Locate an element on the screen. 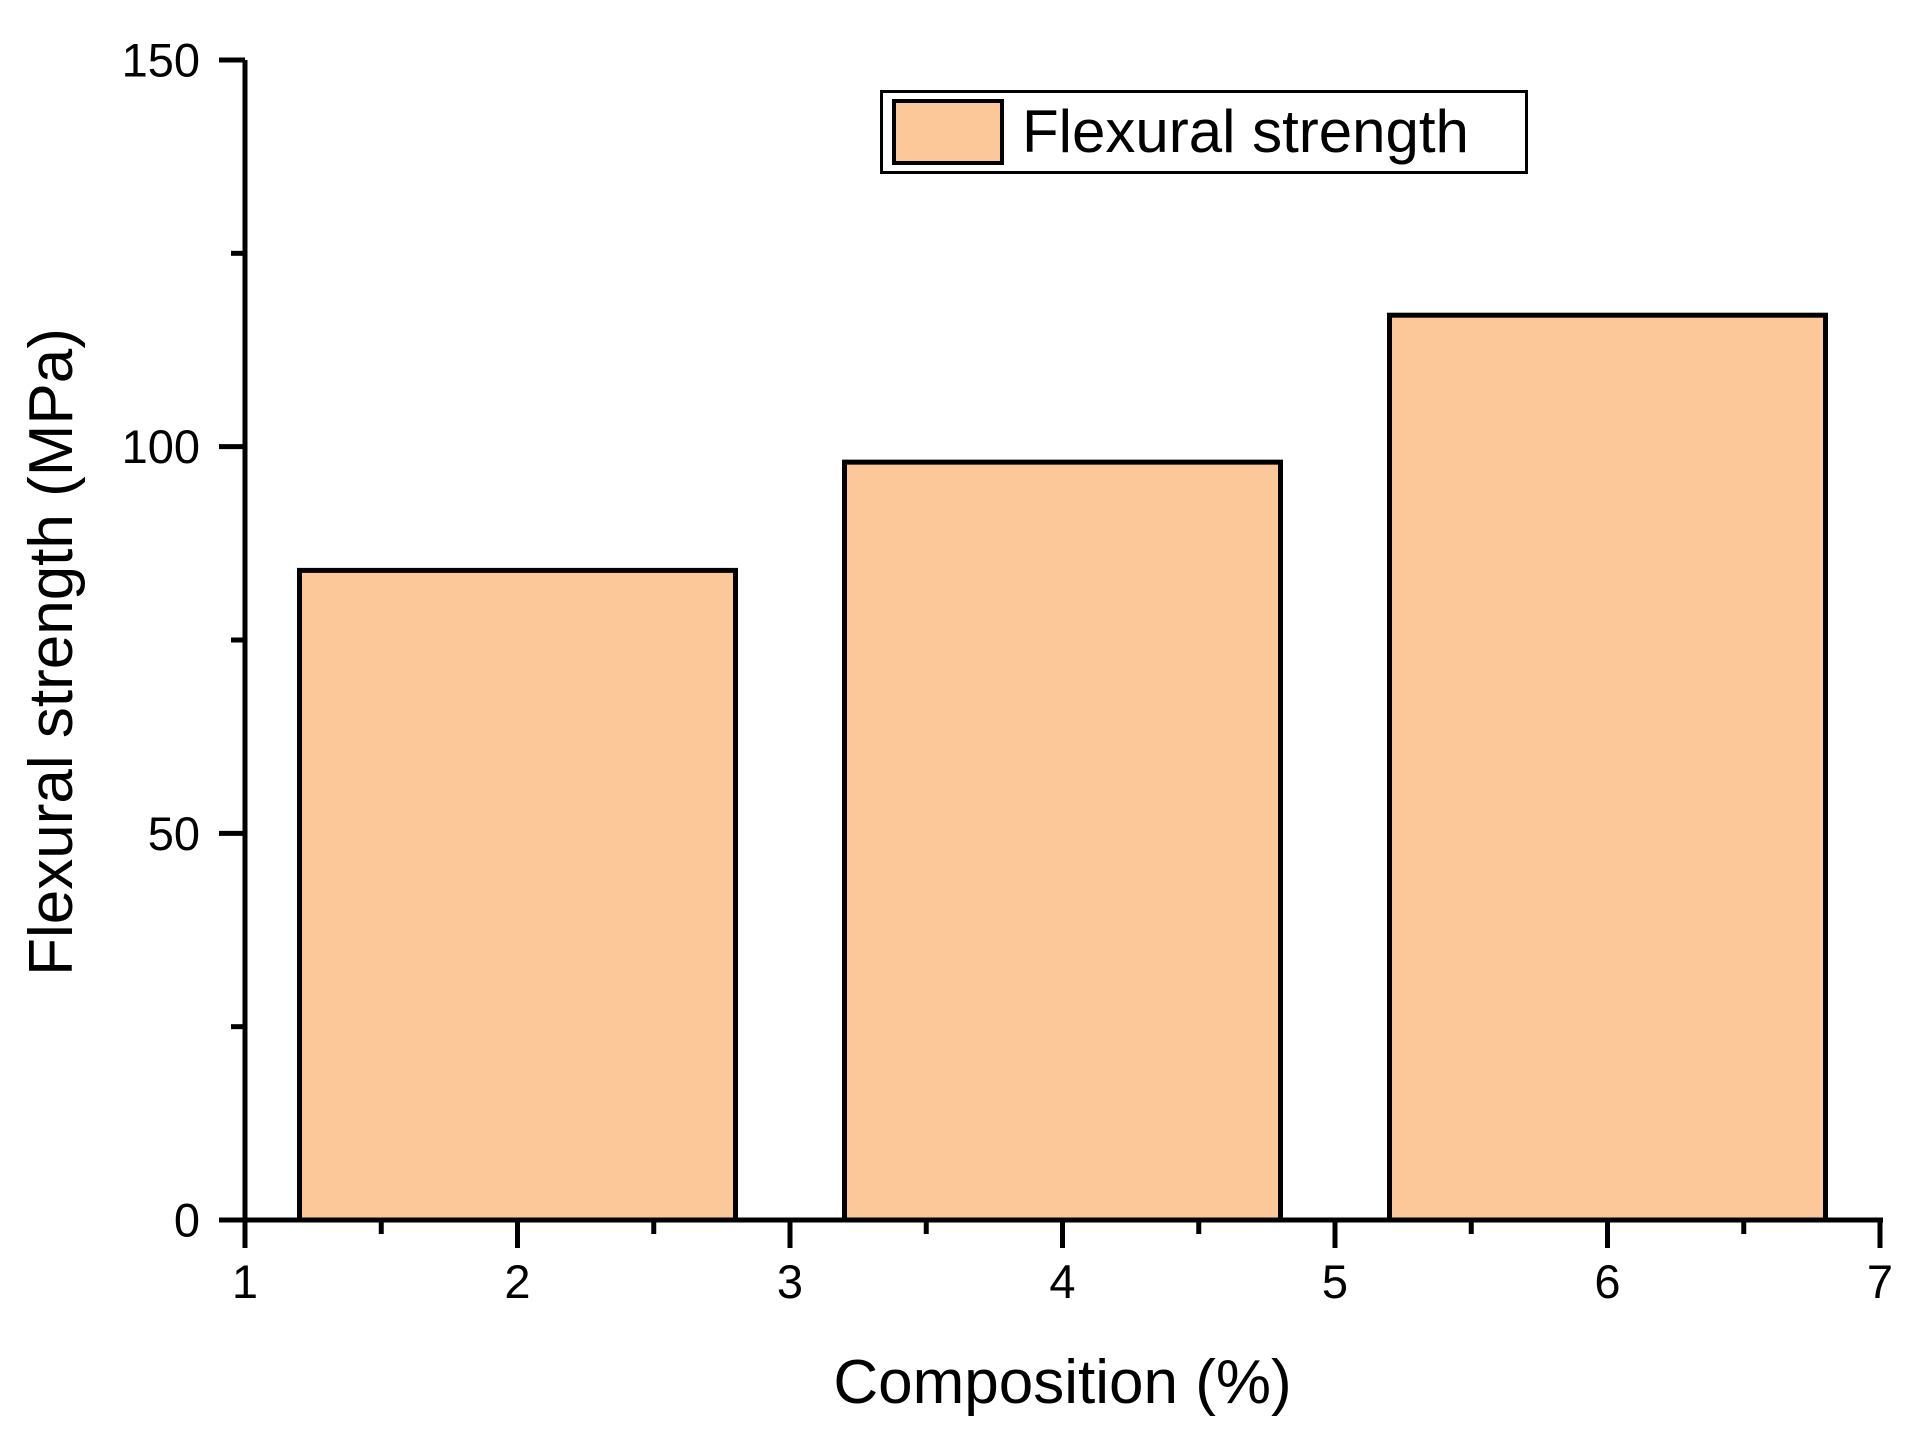 The width and height of the screenshot is (1912, 1432). x-tick-label-4: 4 is located at coordinates (1062, 1281).